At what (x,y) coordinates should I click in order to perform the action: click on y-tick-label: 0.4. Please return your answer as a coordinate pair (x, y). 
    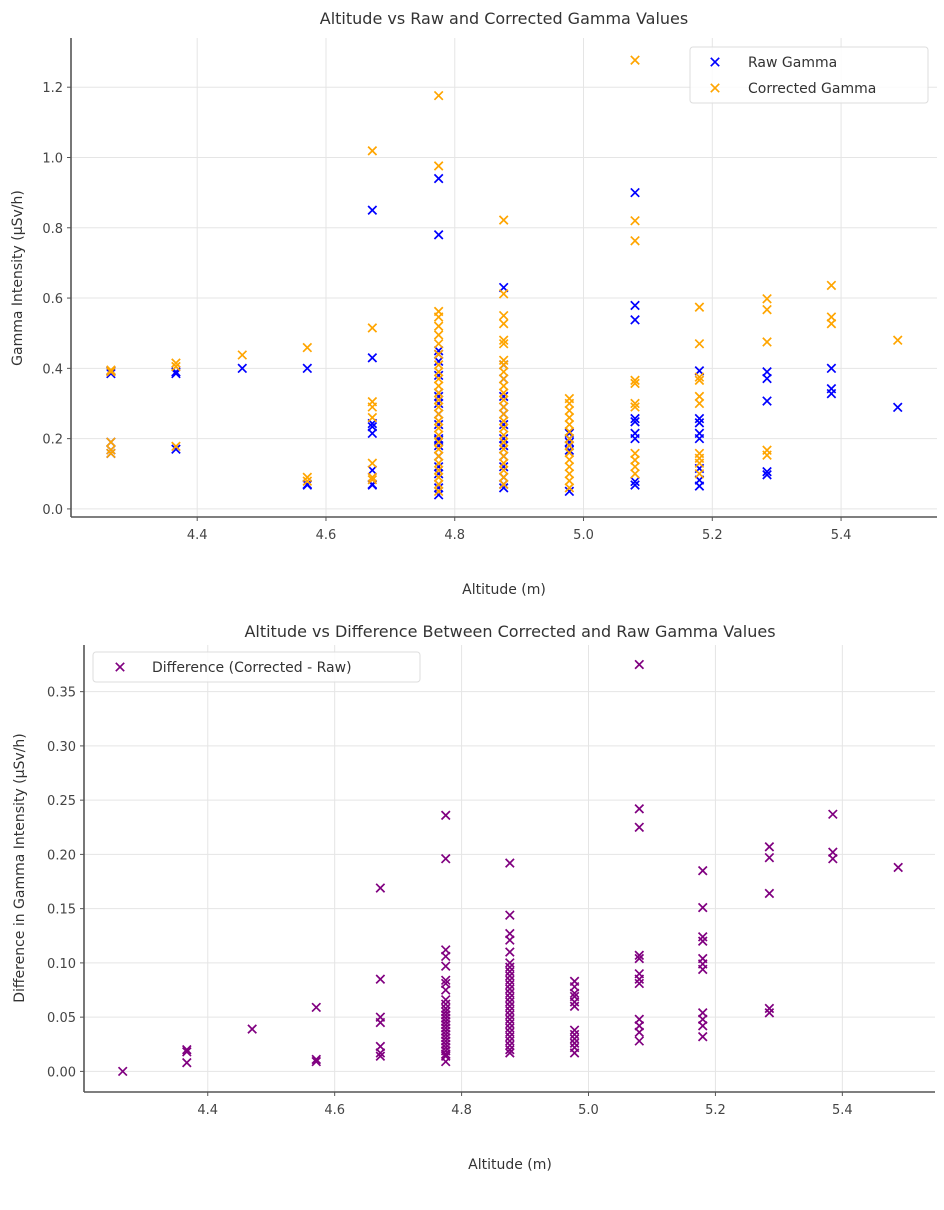
    Looking at the image, I should click on (52, 369).